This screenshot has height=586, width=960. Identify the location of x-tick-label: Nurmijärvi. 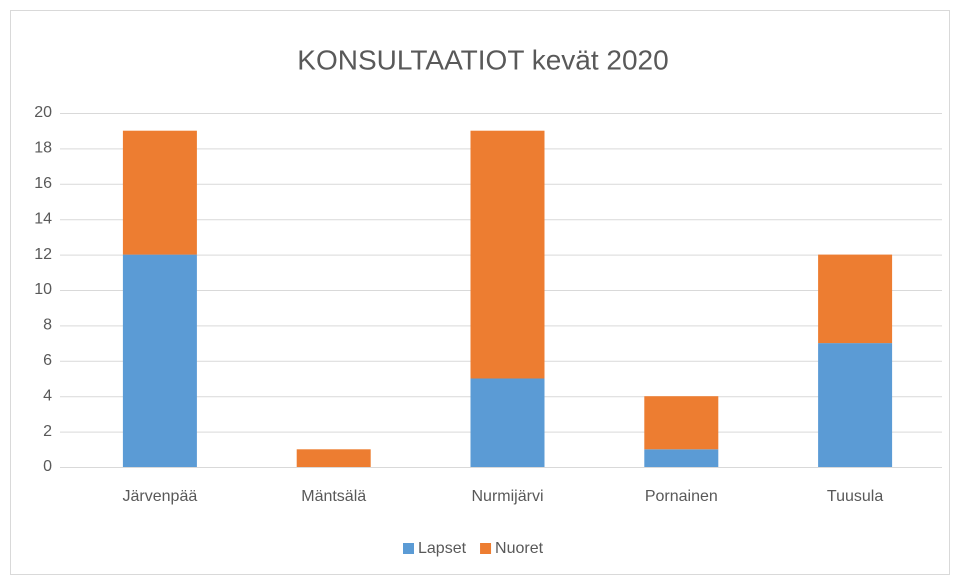
(508, 496).